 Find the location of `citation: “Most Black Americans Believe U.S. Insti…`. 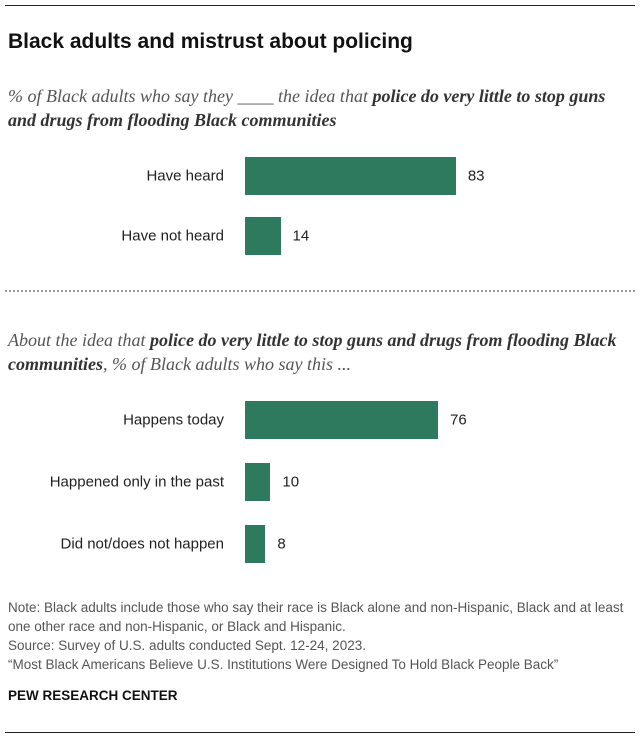

citation: “Most Black Americans Believe U.S. Insti… is located at coordinates (283, 664).